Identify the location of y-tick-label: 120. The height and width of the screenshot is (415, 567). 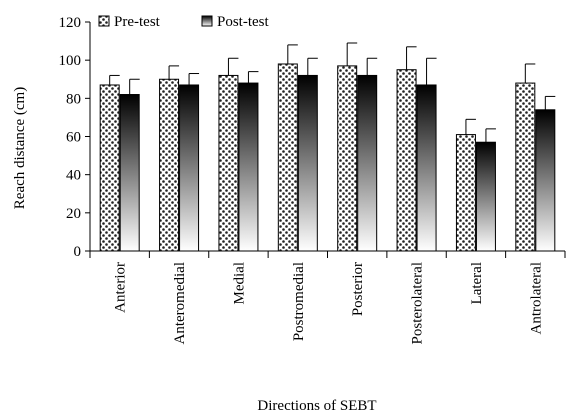
(70, 23).